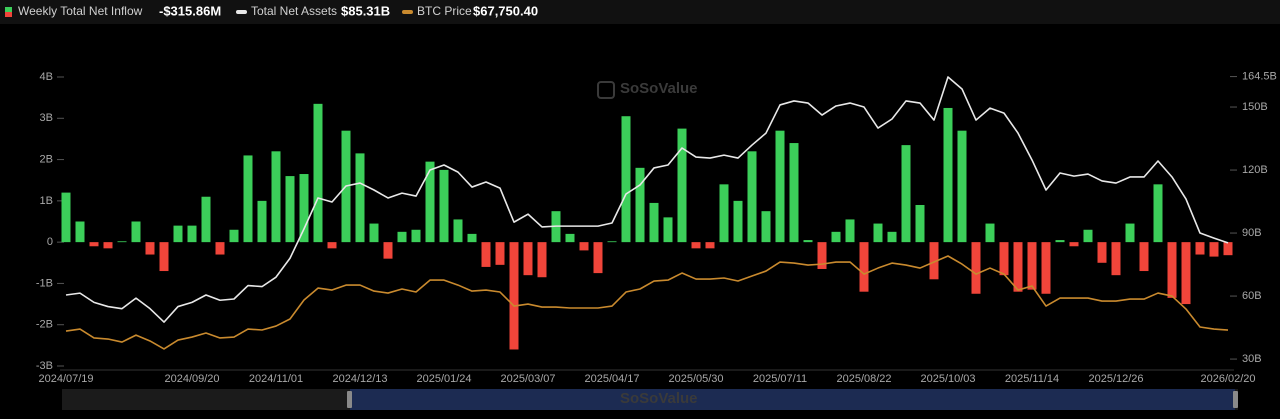 Image resolution: width=1280 pixels, height=419 pixels. Describe the element at coordinates (640, 12) in the screenshot. I see `legend-bar` at that location.